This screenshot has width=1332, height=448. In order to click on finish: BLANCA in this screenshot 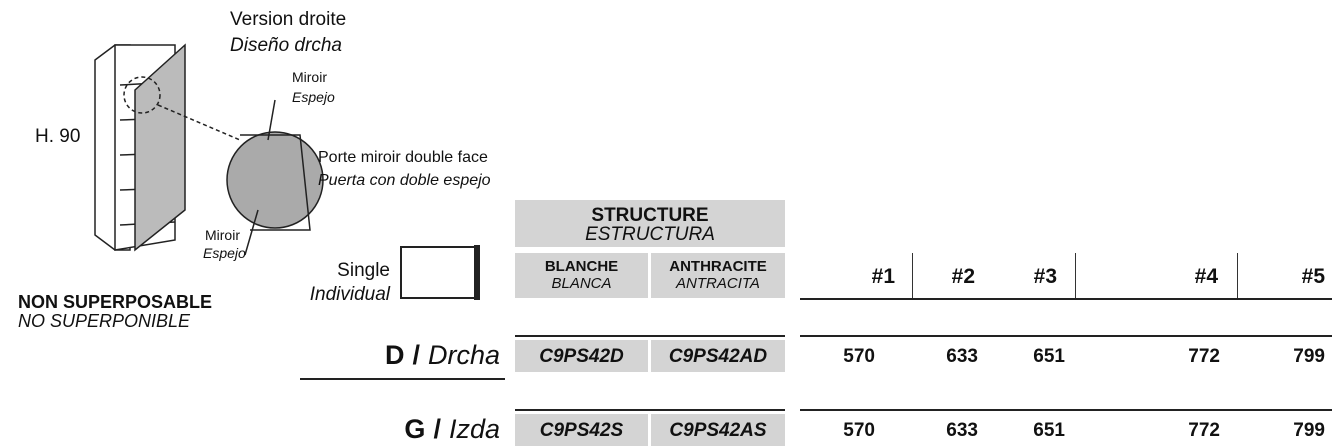, I will do `click(581, 283)`.